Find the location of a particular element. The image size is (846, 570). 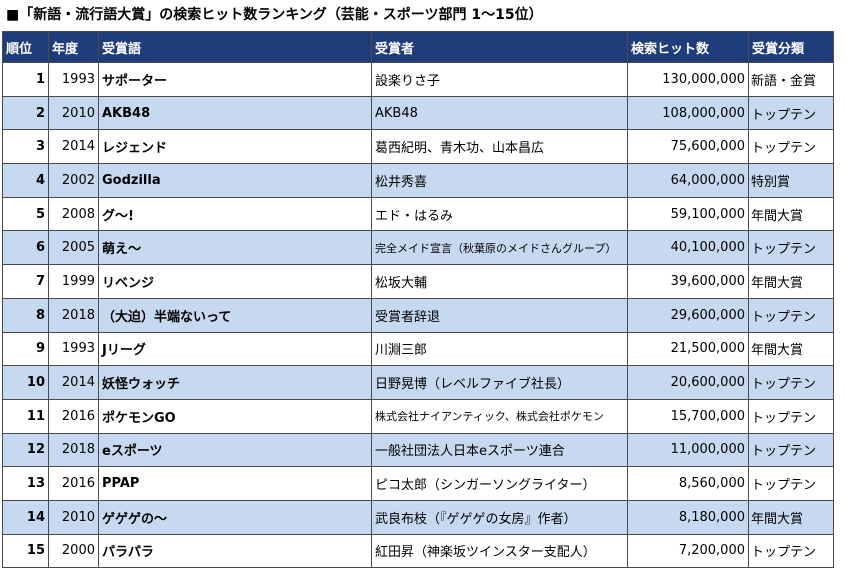

award-word-cell: 萌え〜 is located at coordinates (235, 248).